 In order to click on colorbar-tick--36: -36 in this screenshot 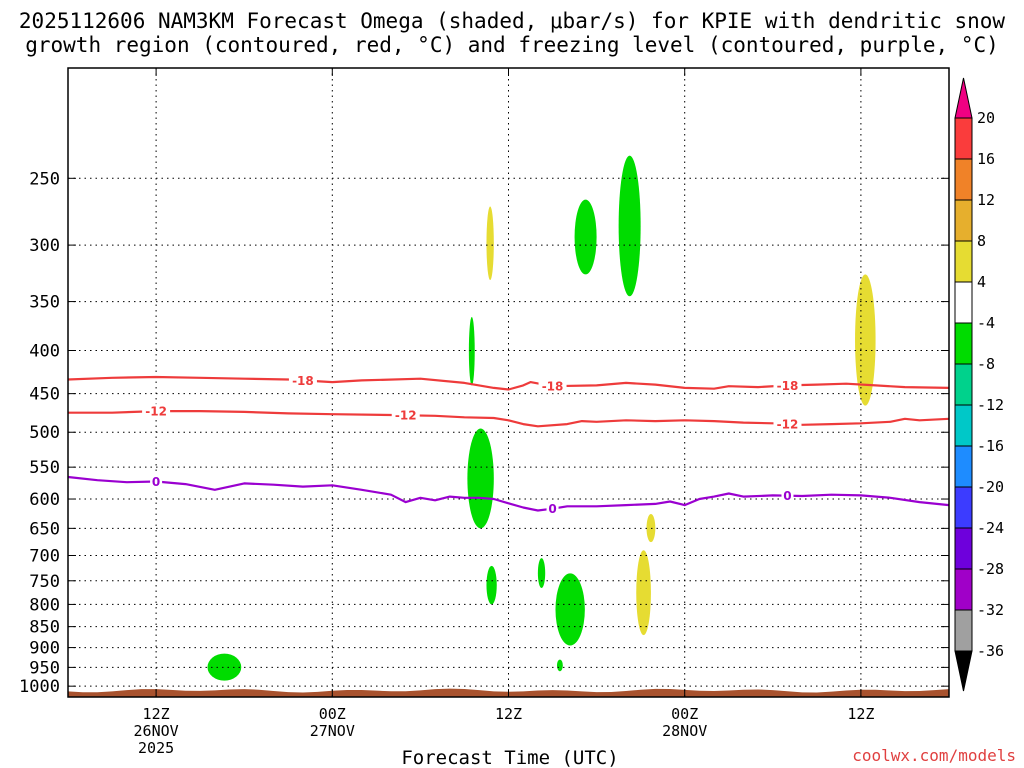, I will do `click(990, 651)`.